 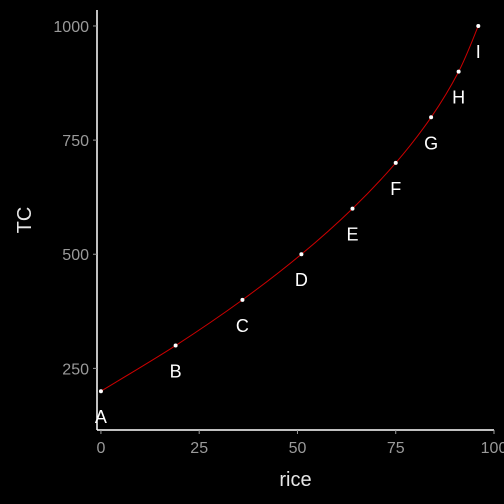 What do you see at coordinates (396, 448) in the screenshot?
I see `x-tick-label: 75` at bounding box center [396, 448].